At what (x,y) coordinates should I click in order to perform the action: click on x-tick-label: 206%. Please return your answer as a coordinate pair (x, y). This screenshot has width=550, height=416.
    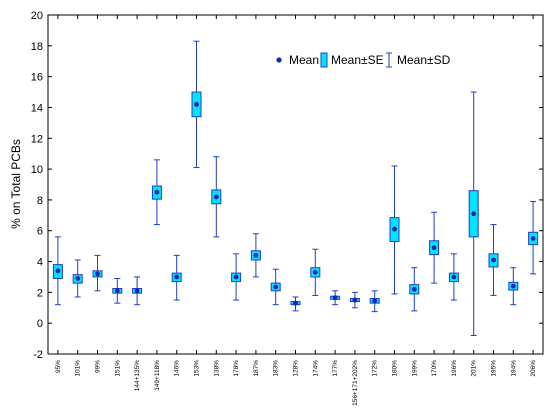
    Looking at the image, I should click on (533, 368).